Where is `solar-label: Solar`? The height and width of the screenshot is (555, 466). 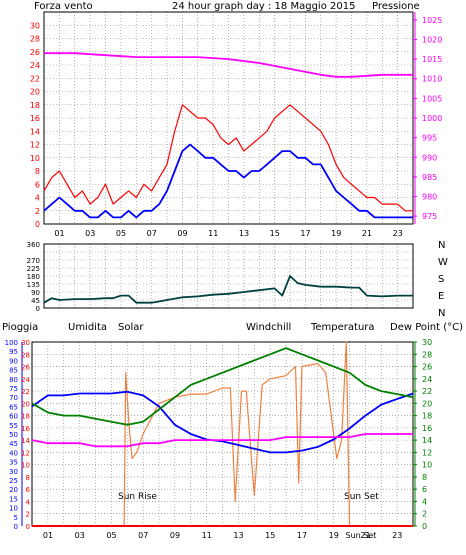
solar-label: Solar is located at coordinates (131, 327).